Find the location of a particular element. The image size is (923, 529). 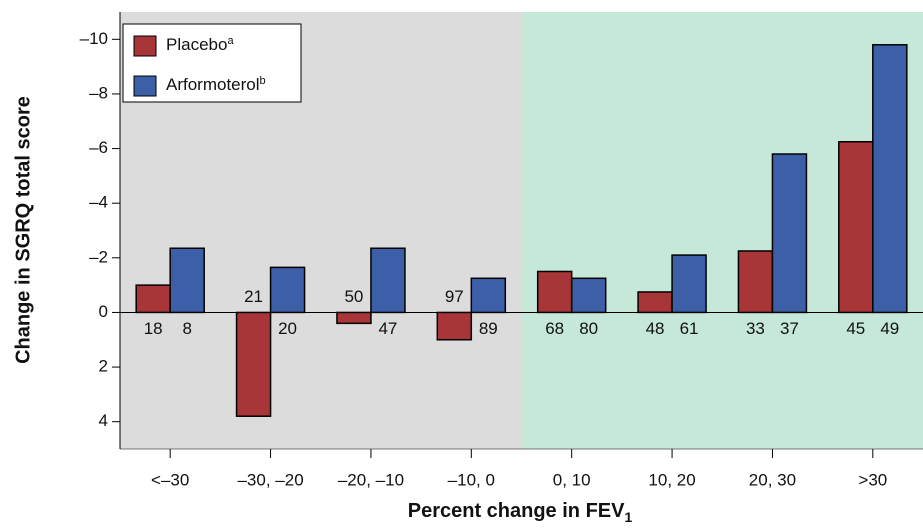

n-label: 48 is located at coordinates (655, 328).